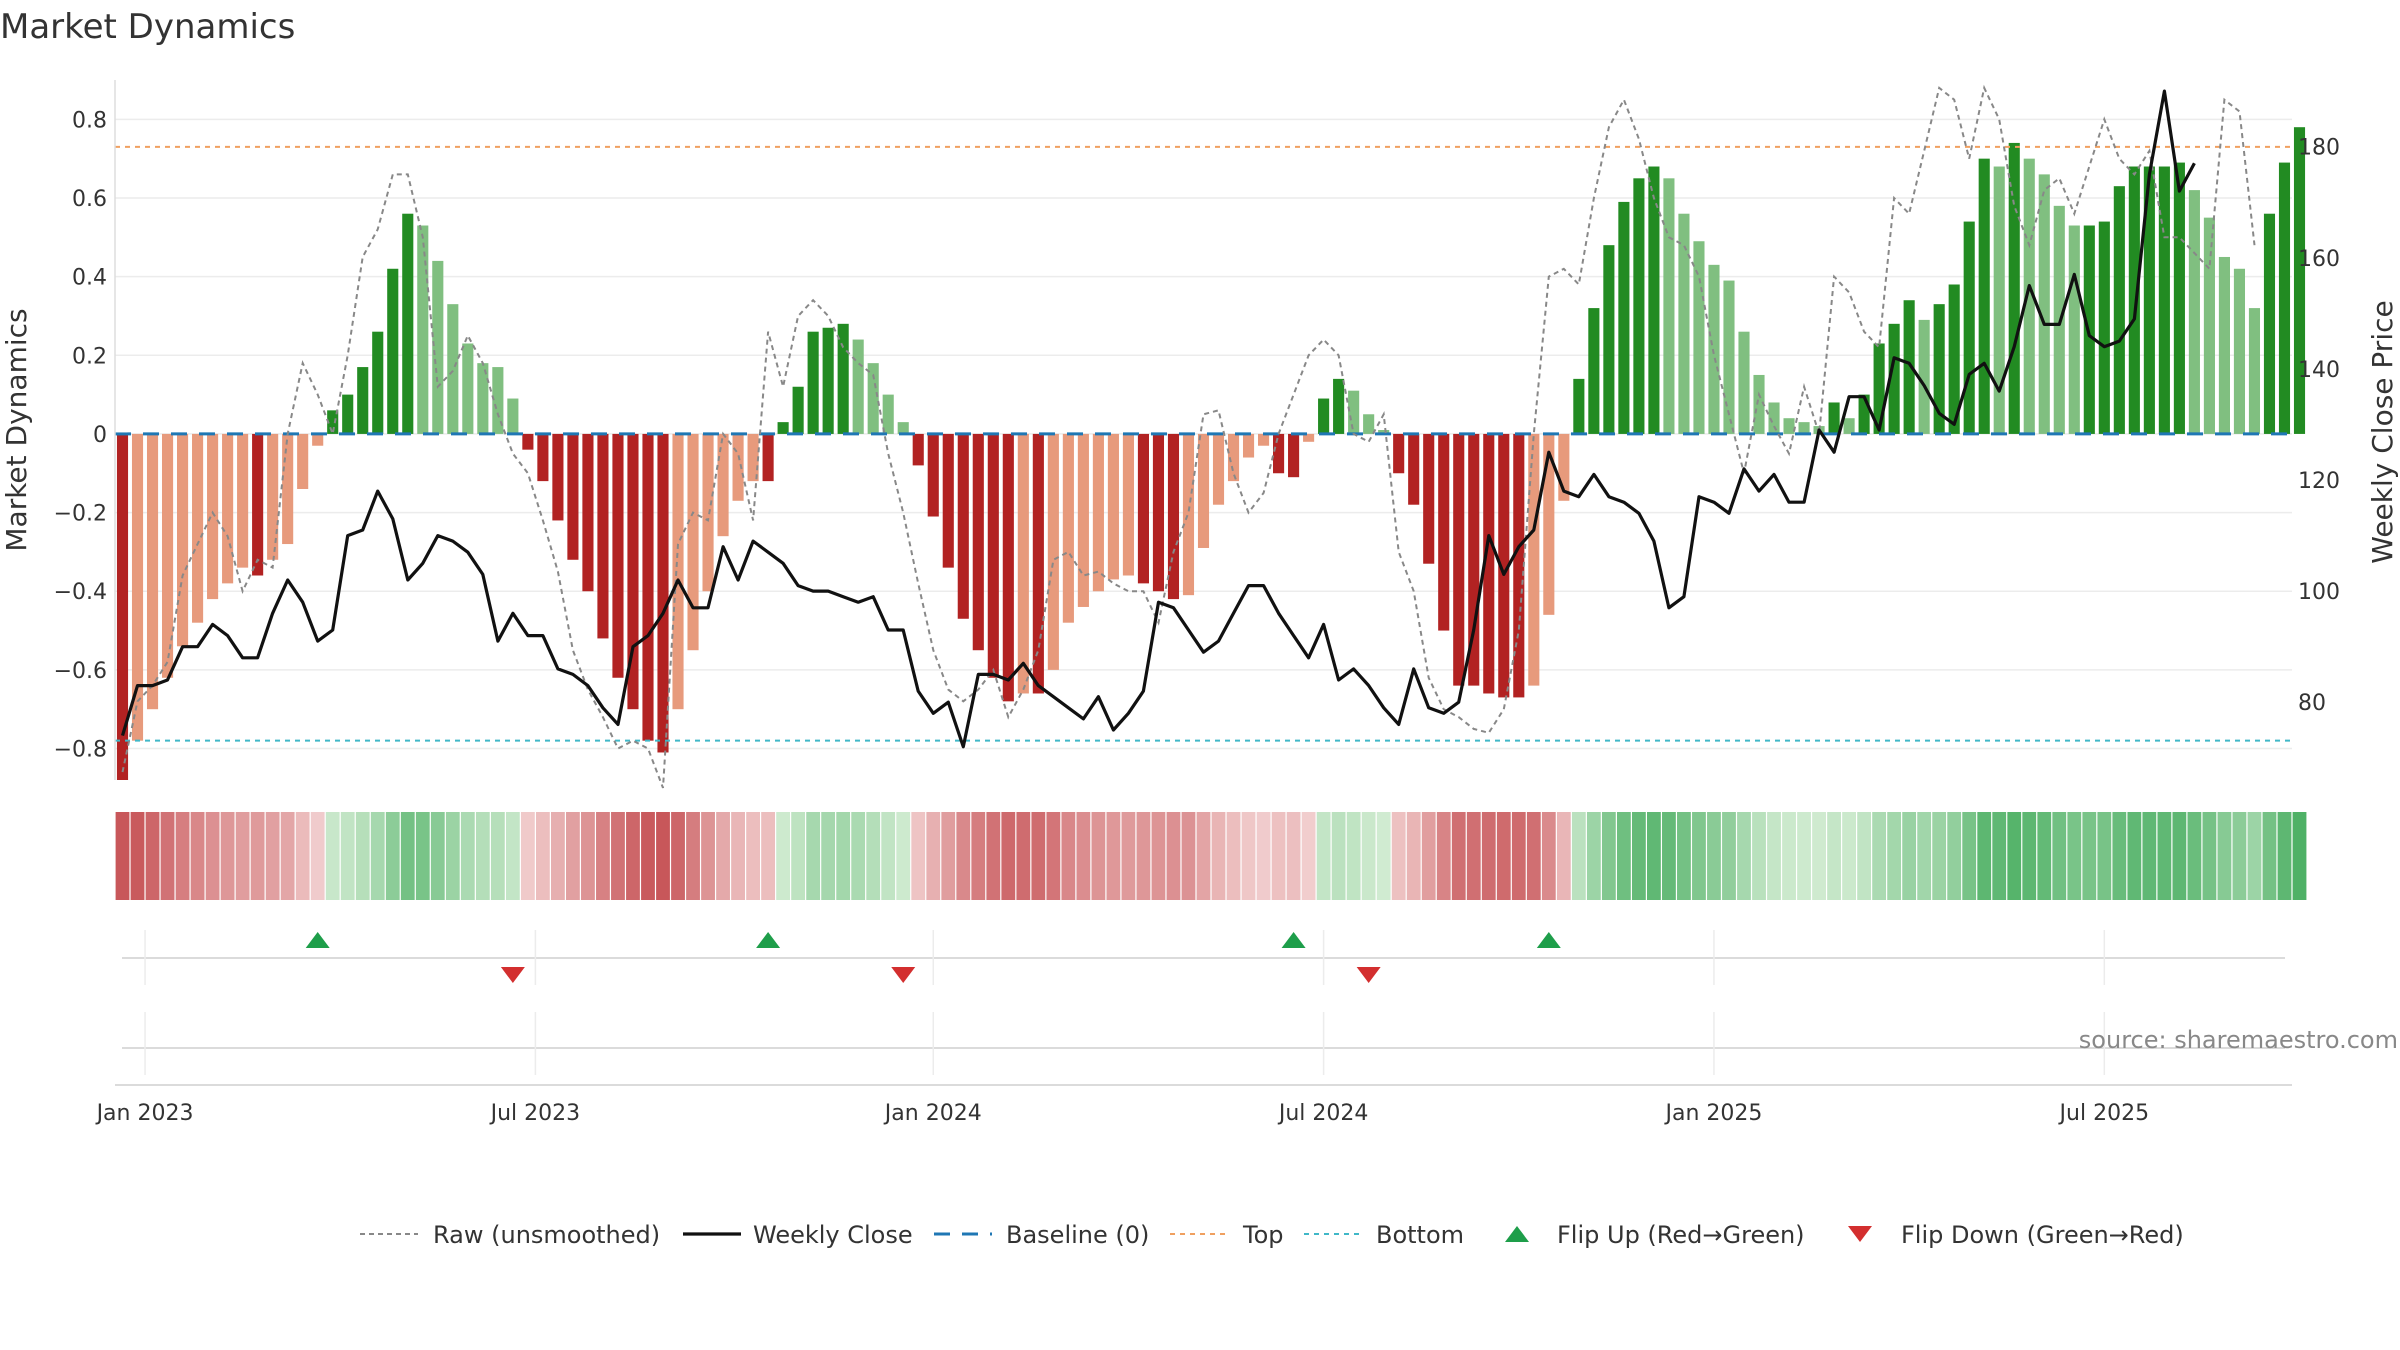  Describe the element at coordinates (510, 1235) in the screenshot. I see `legend-item-raw: Raw (unsmoothed)` at that location.